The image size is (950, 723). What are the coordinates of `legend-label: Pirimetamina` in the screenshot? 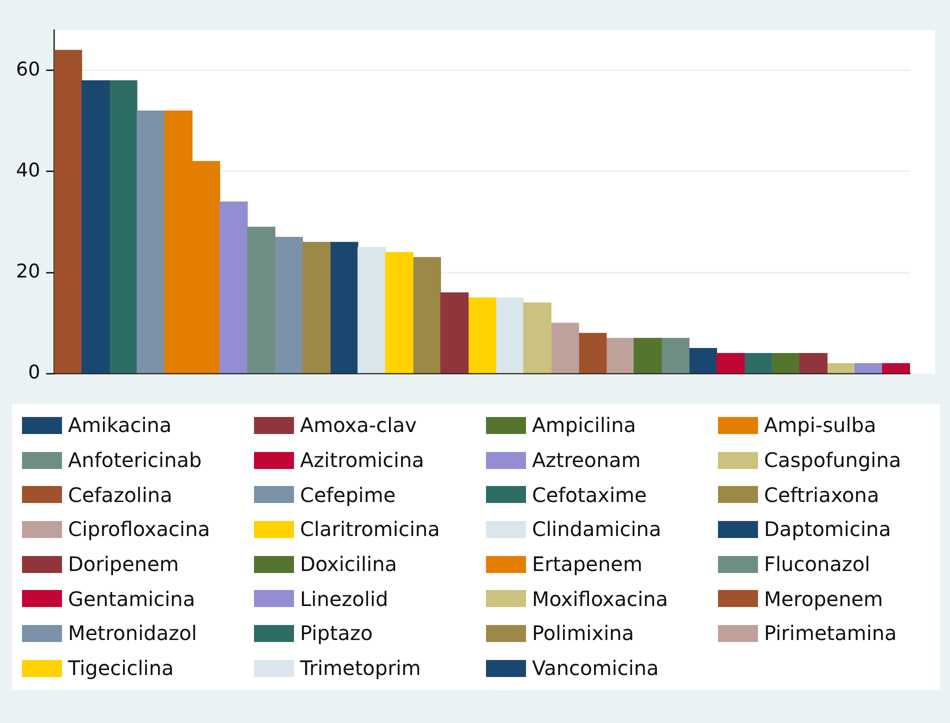 It's located at (830, 633).